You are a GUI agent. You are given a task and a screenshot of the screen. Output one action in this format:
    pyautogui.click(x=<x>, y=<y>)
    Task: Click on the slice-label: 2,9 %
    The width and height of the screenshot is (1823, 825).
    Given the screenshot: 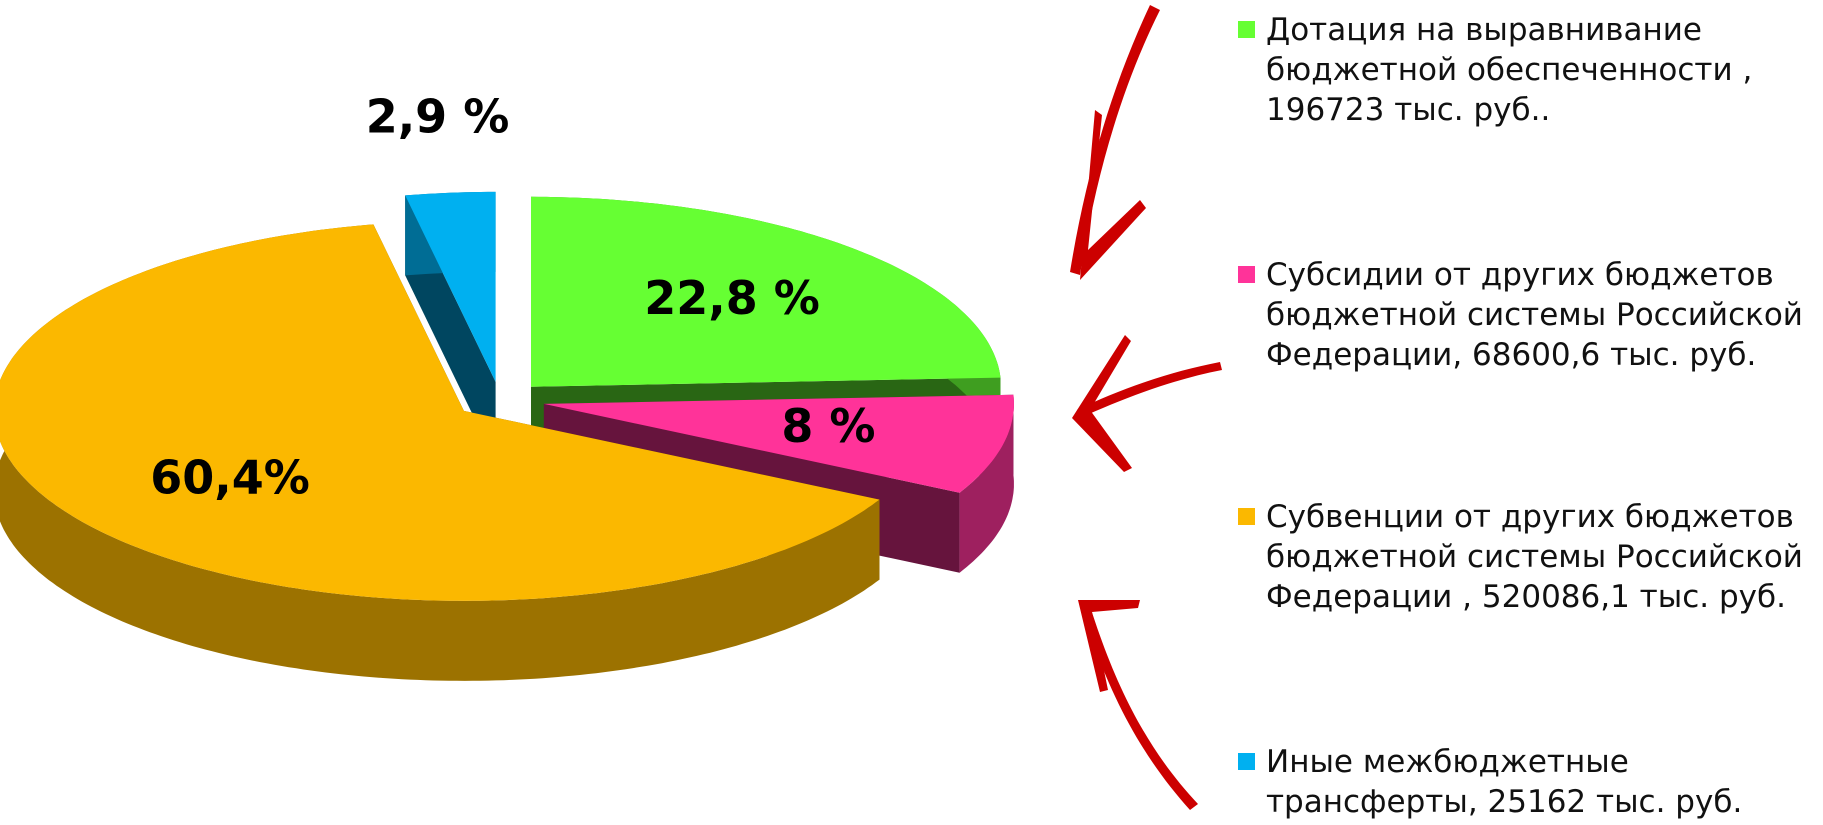 What is the action you would take?
    pyautogui.click(x=438, y=116)
    